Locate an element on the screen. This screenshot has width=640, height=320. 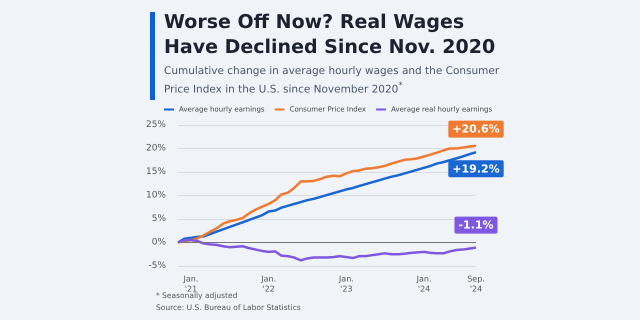
y-tick-label: 15% is located at coordinates (156, 172).